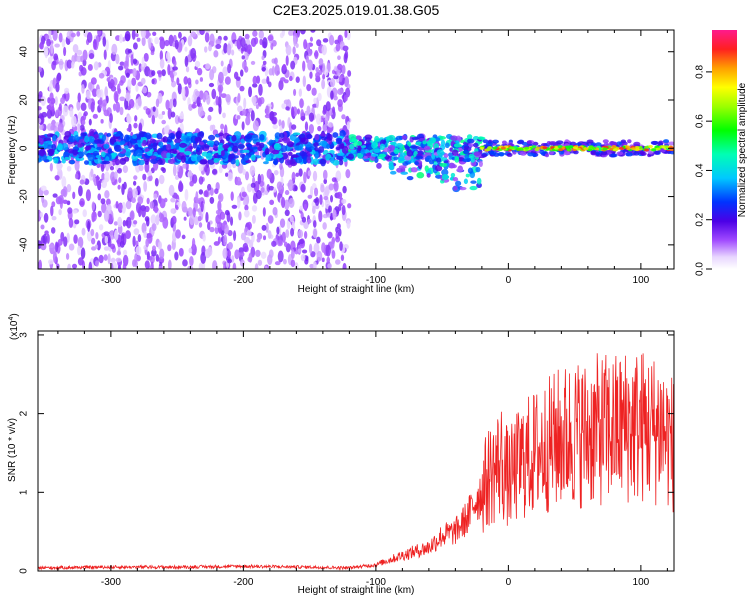 The width and height of the screenshot is (750, 600). Describe the element at coordinates (12, 450) in the screenshot. I see `snr-y-label: SNR (10 * v/v)` at that location.